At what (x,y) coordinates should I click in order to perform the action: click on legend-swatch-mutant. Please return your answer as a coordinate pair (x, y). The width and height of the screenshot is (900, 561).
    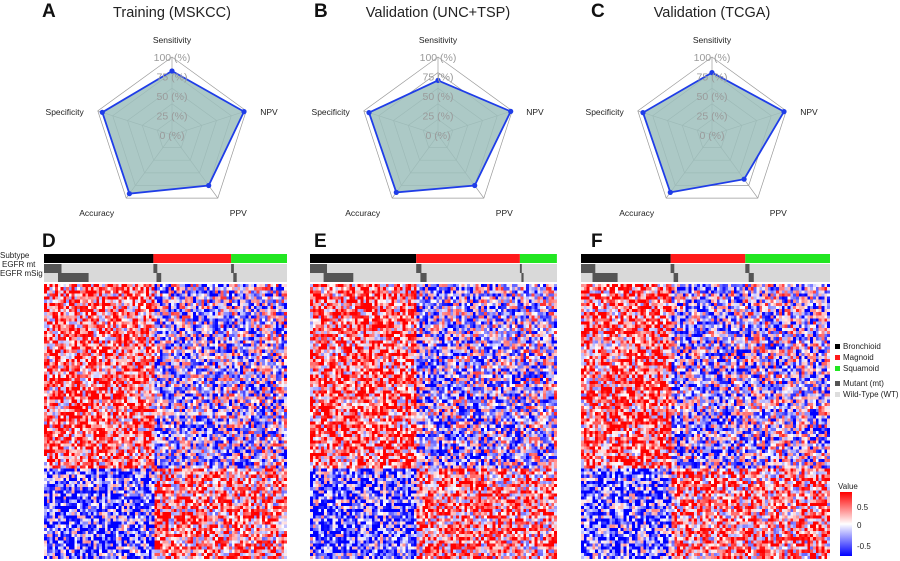
    Looking at the image, I should click on (837, 383).